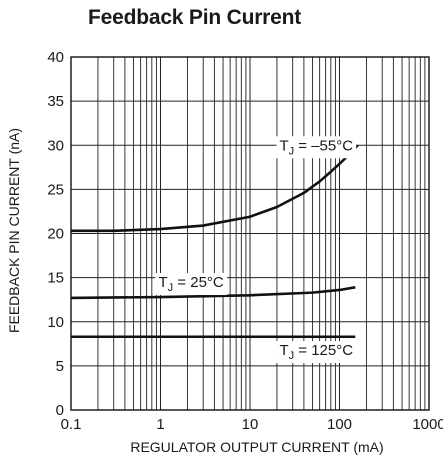  I want to click on x-tick-label: 10, so click(250, 424).